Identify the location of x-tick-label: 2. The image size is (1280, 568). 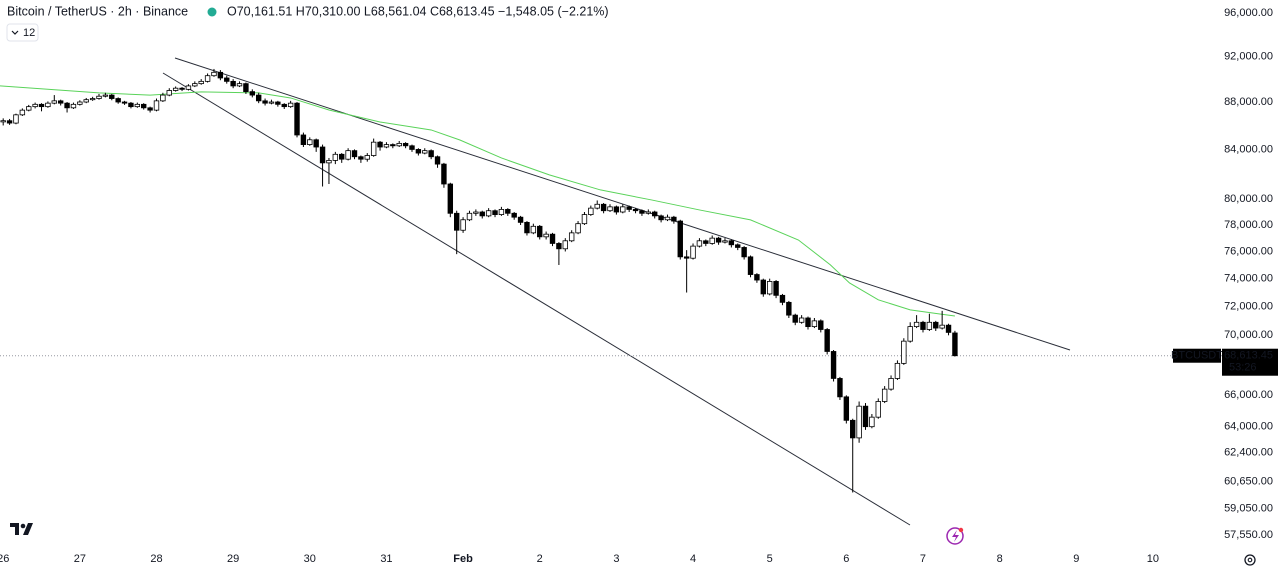
(540, 559).